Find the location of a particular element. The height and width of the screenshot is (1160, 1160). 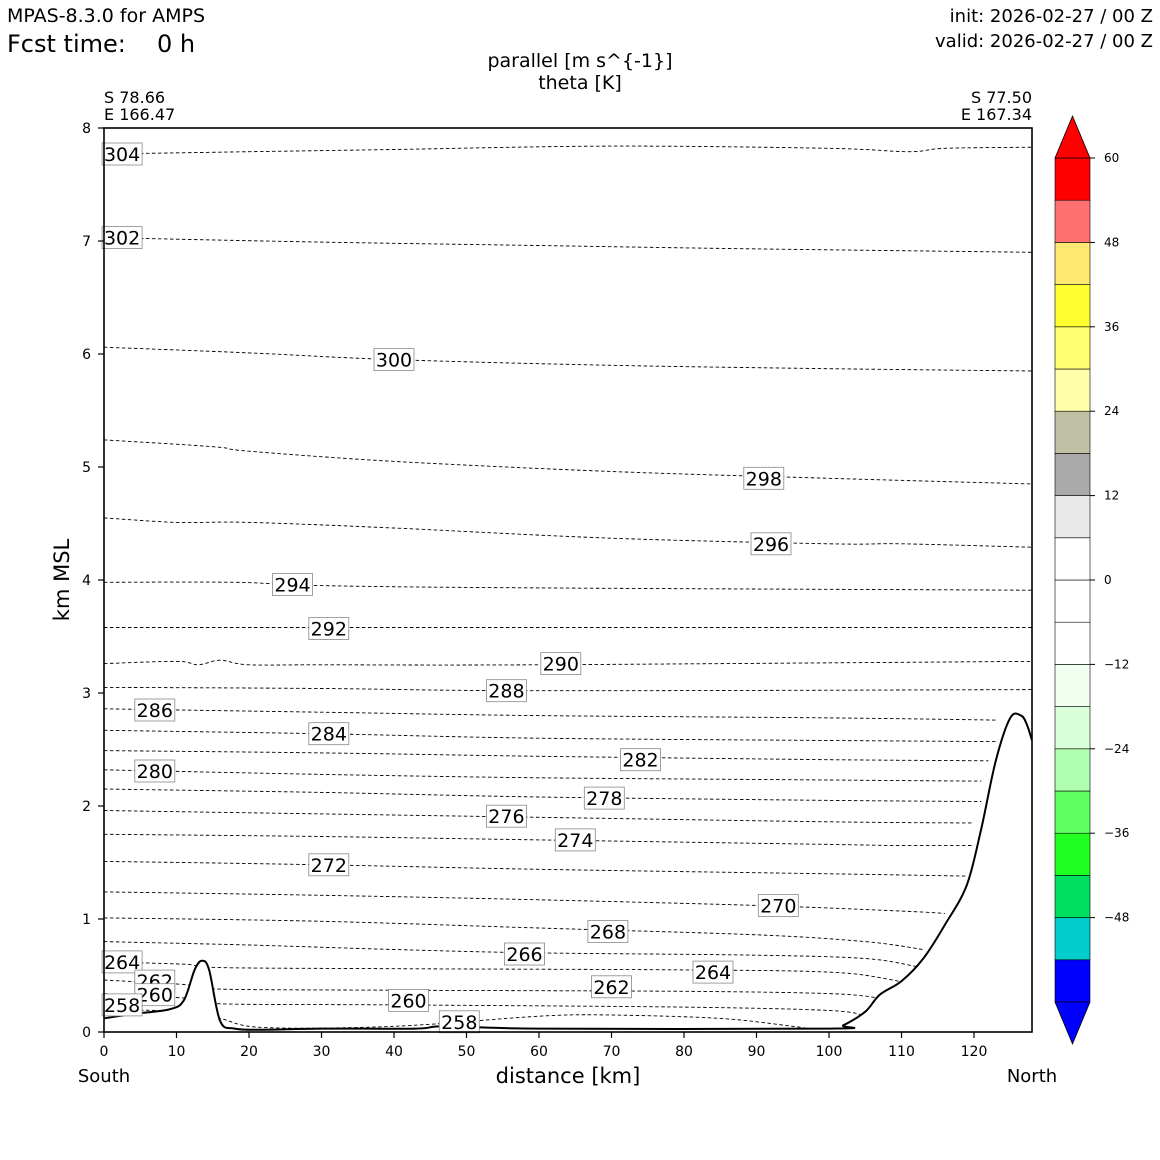

y-tick-label: 3 is located at coordinates (86, 694).